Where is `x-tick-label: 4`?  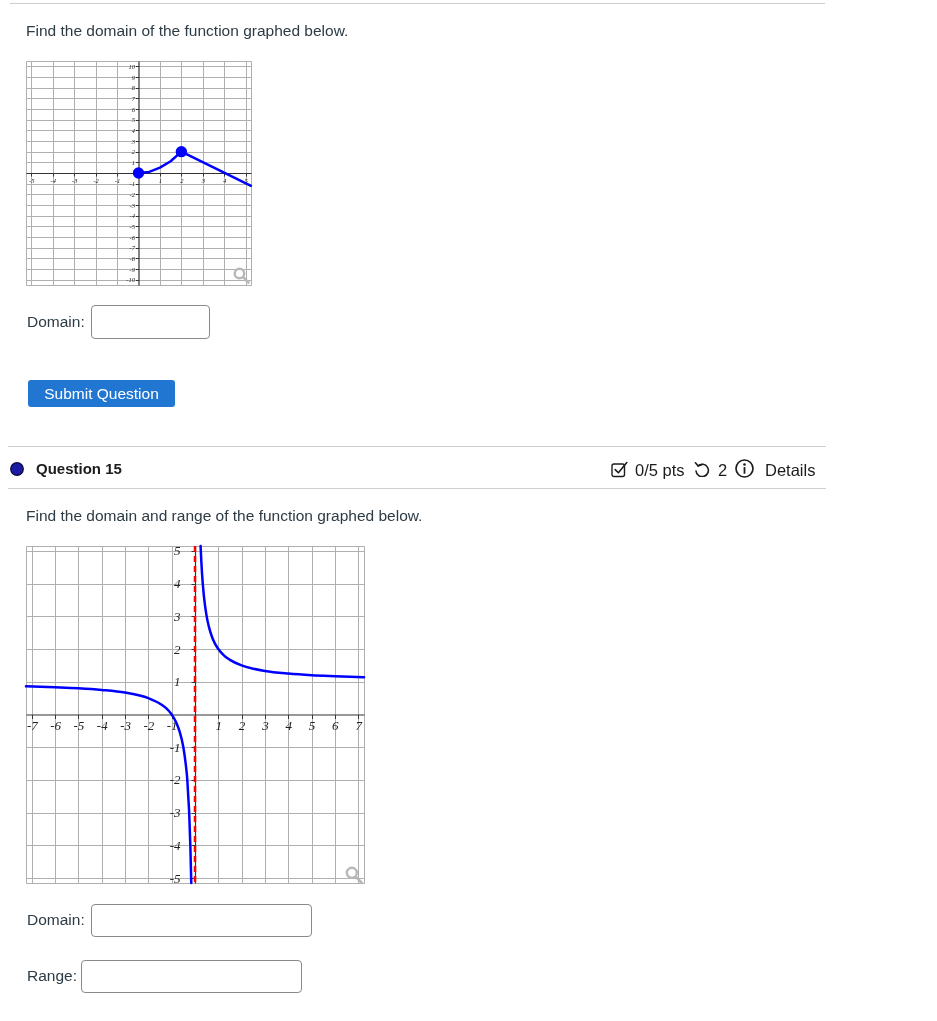
x-tick-label: 4 is located at coordinates (289, 725).